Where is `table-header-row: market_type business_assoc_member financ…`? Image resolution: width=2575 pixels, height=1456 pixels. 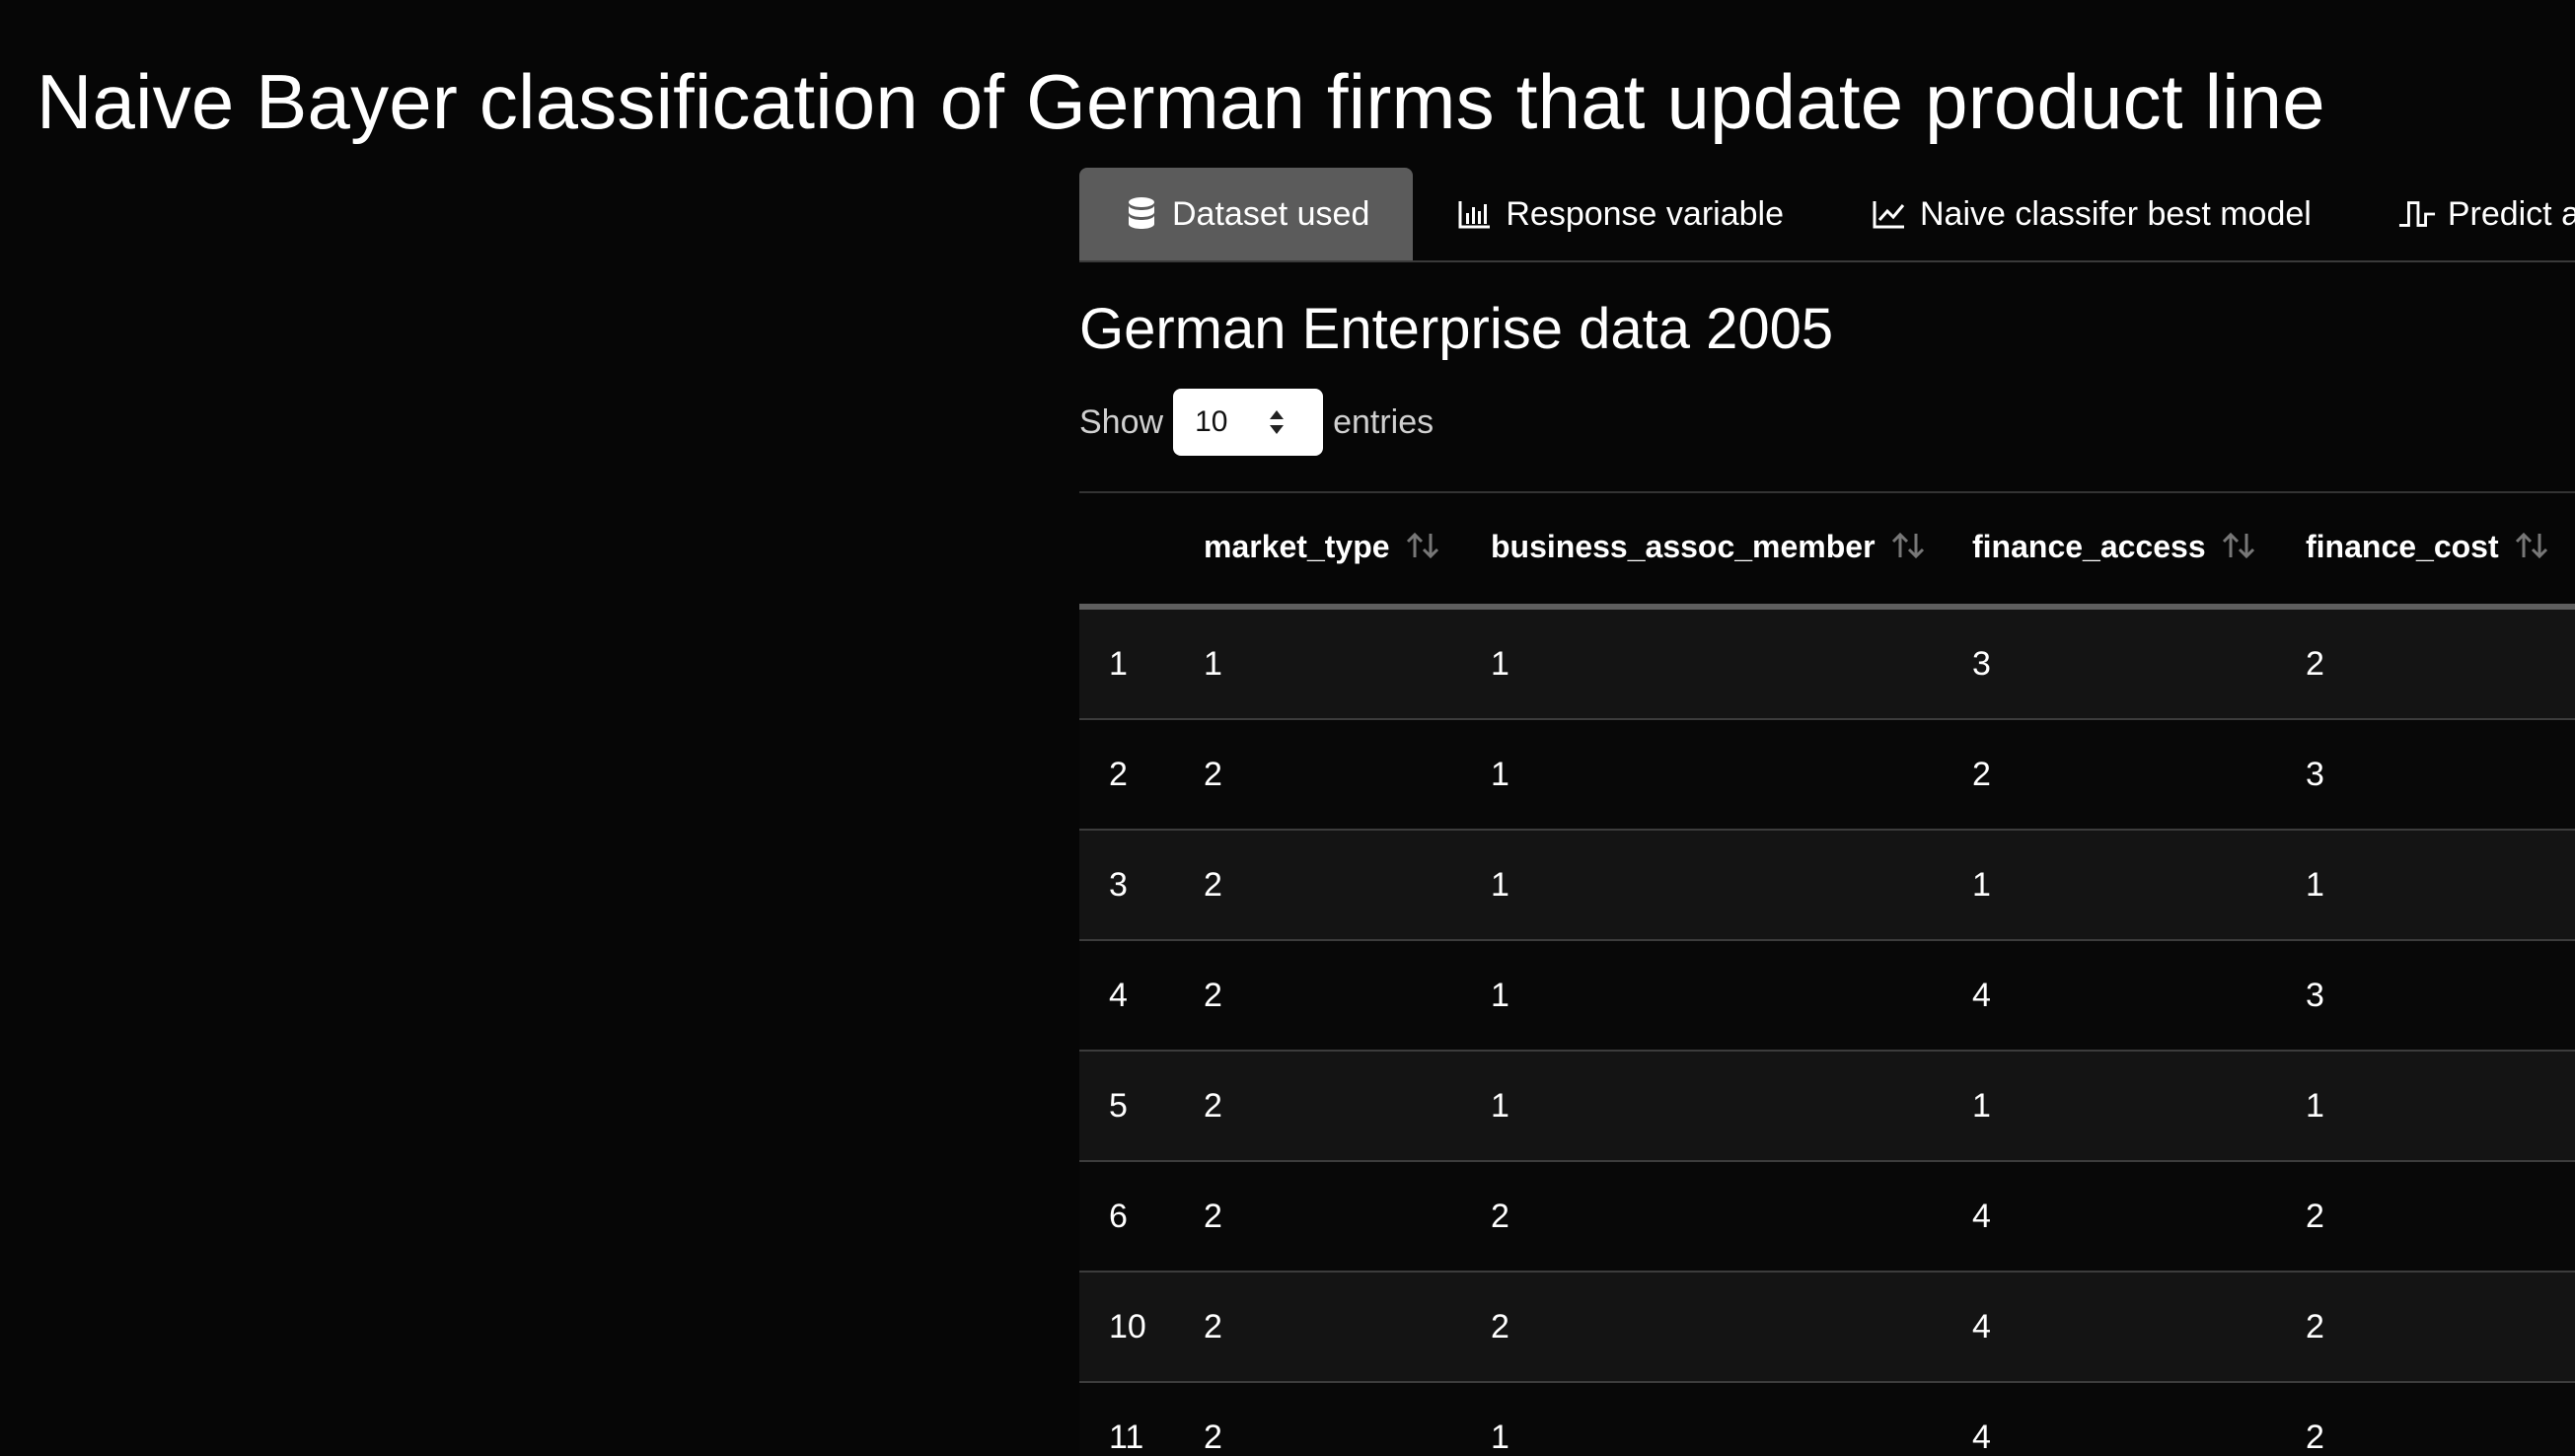 table-header-row: market_type business_assoc_member financ… is located at coordinates (1827, 550).